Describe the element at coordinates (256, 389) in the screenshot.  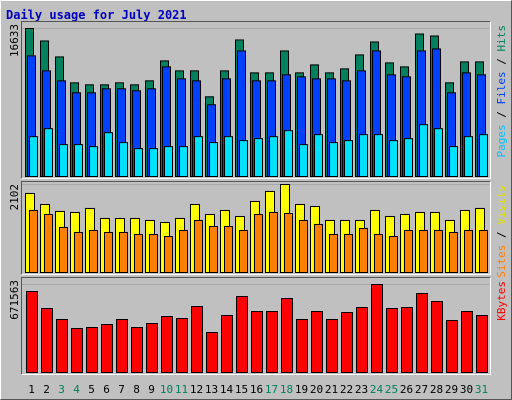
I see `x-tick-label: 16` at that location.